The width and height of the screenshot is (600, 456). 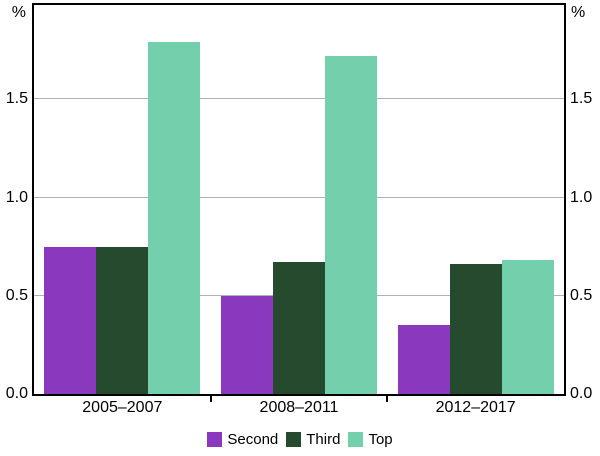 What do you see at coordinates (475, 407) in the screenshot?
I see `x-label-2: 2012–2017` at bounding box center [475, 407].